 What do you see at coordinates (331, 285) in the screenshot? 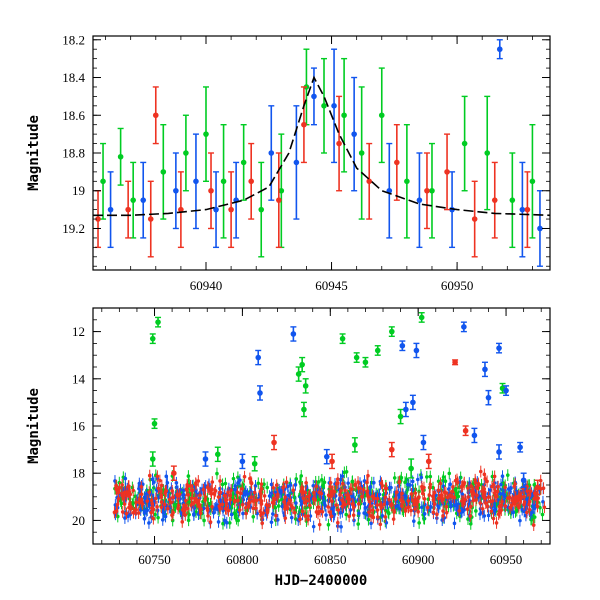
I see `x-tick-label: 60945` at bounding box center [331, 285].